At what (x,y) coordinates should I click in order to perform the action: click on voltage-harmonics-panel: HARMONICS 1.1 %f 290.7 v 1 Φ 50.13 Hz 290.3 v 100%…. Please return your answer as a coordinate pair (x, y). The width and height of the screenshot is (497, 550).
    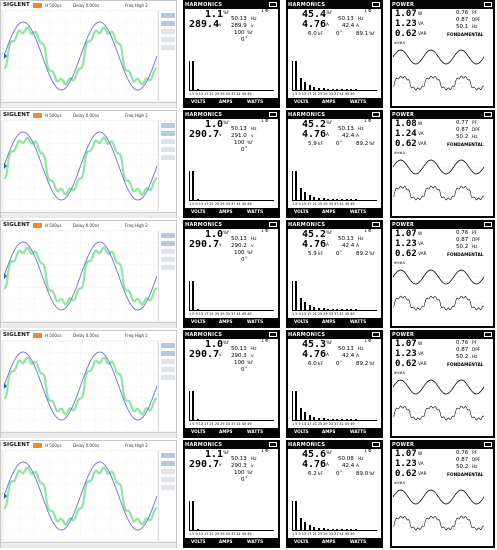
    Looking at the image, I should click on (231, 494).